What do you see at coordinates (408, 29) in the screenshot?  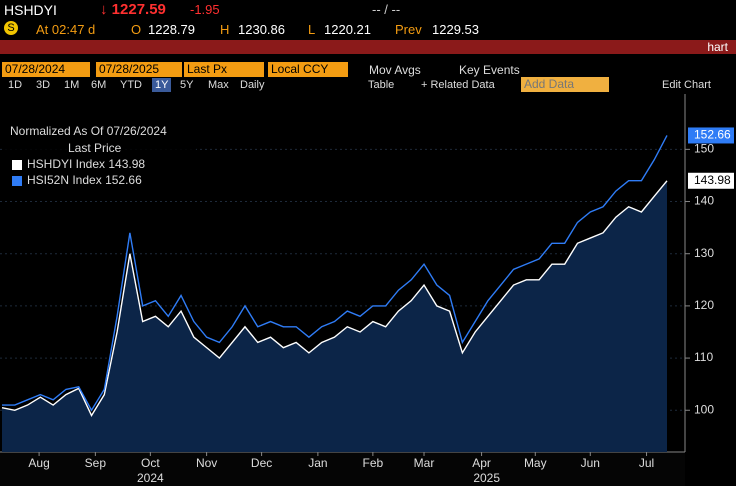 I see `prev-label: Prev` at bounding box center [408, 29].